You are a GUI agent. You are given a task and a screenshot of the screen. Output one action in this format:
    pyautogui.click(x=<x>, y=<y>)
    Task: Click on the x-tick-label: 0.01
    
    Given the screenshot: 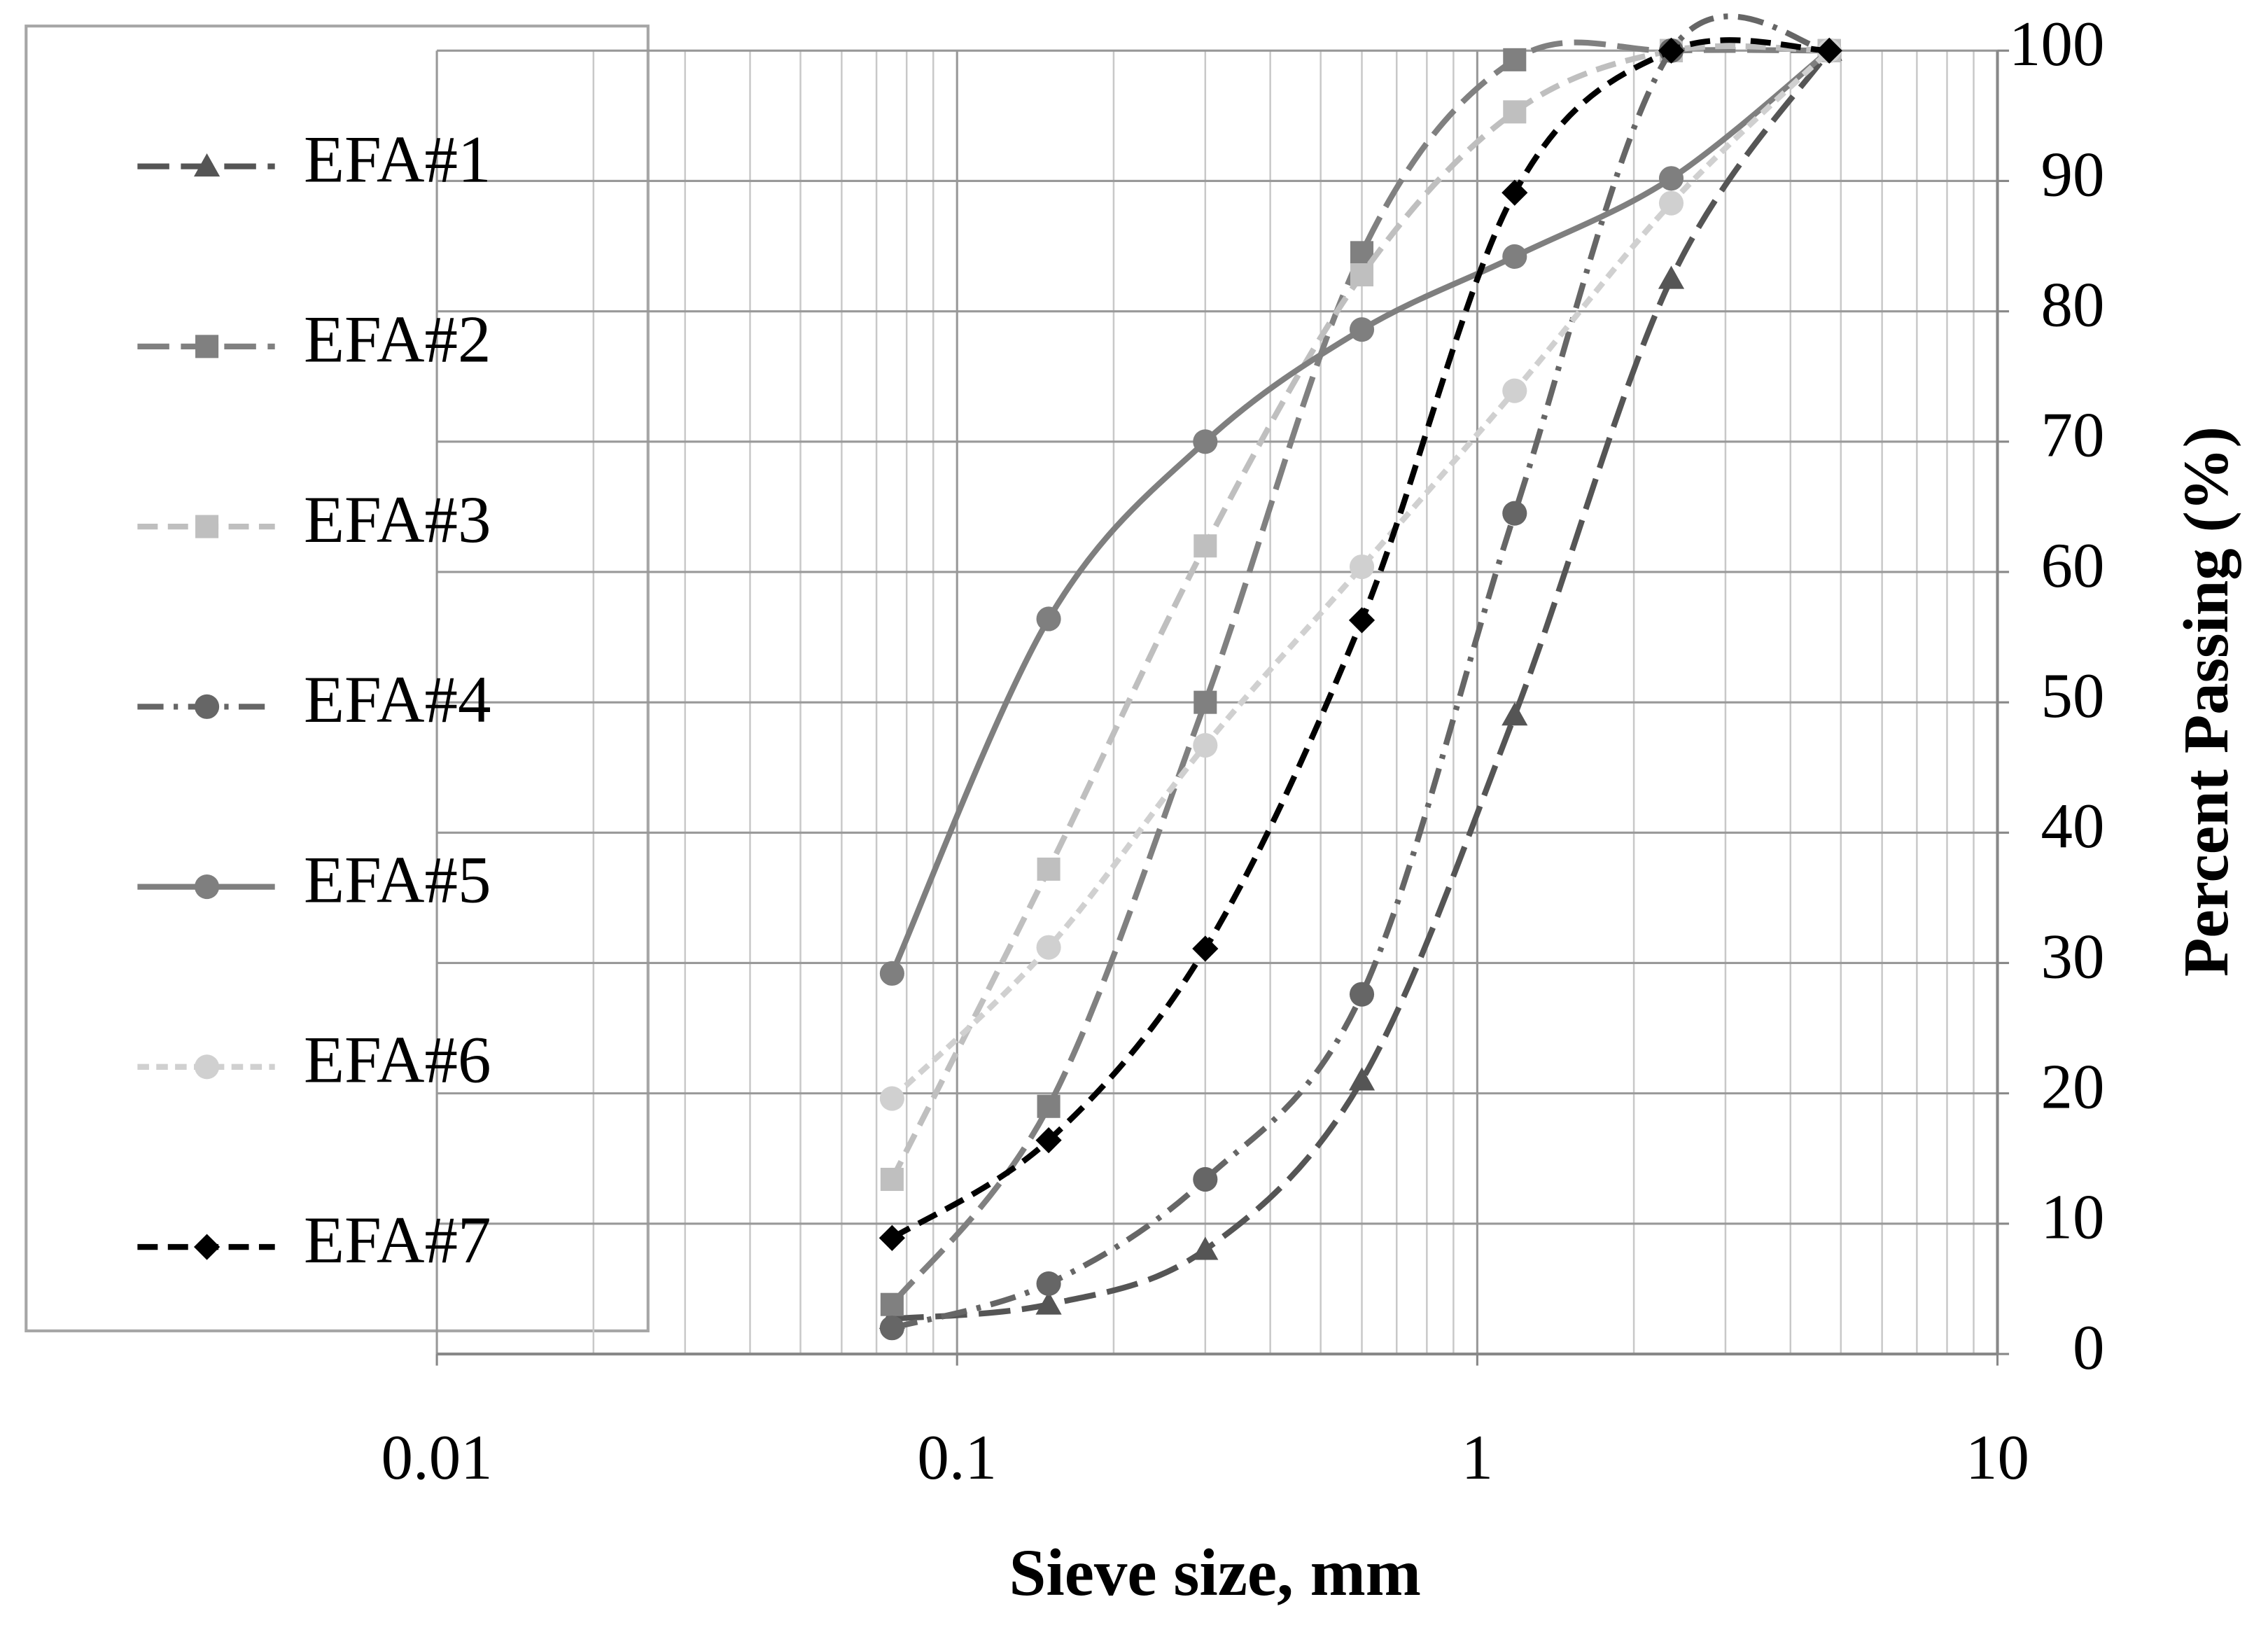 What is the action you would take?
    pyautogui.click(x=437, y=1458)
    